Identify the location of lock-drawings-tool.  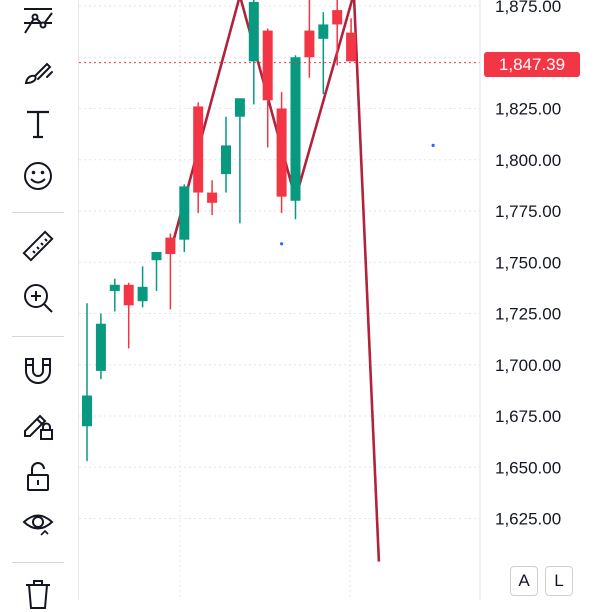
(38, 424).